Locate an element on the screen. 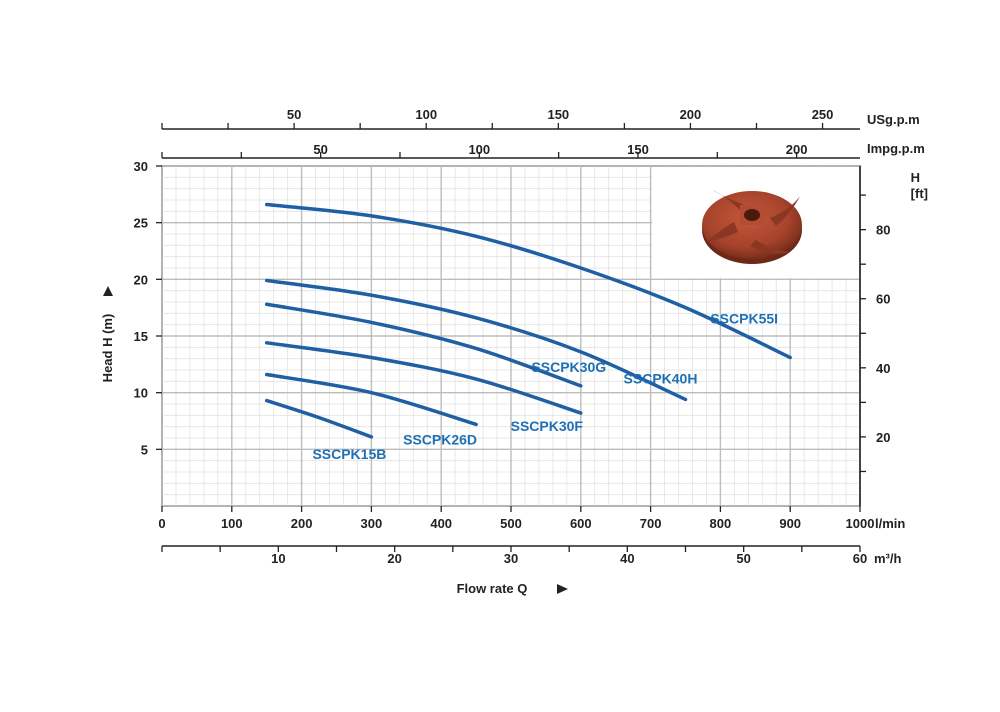 This screenshot has height=712, width=1000. usg-tick-label: 100 is located at coordinates (426, 114).